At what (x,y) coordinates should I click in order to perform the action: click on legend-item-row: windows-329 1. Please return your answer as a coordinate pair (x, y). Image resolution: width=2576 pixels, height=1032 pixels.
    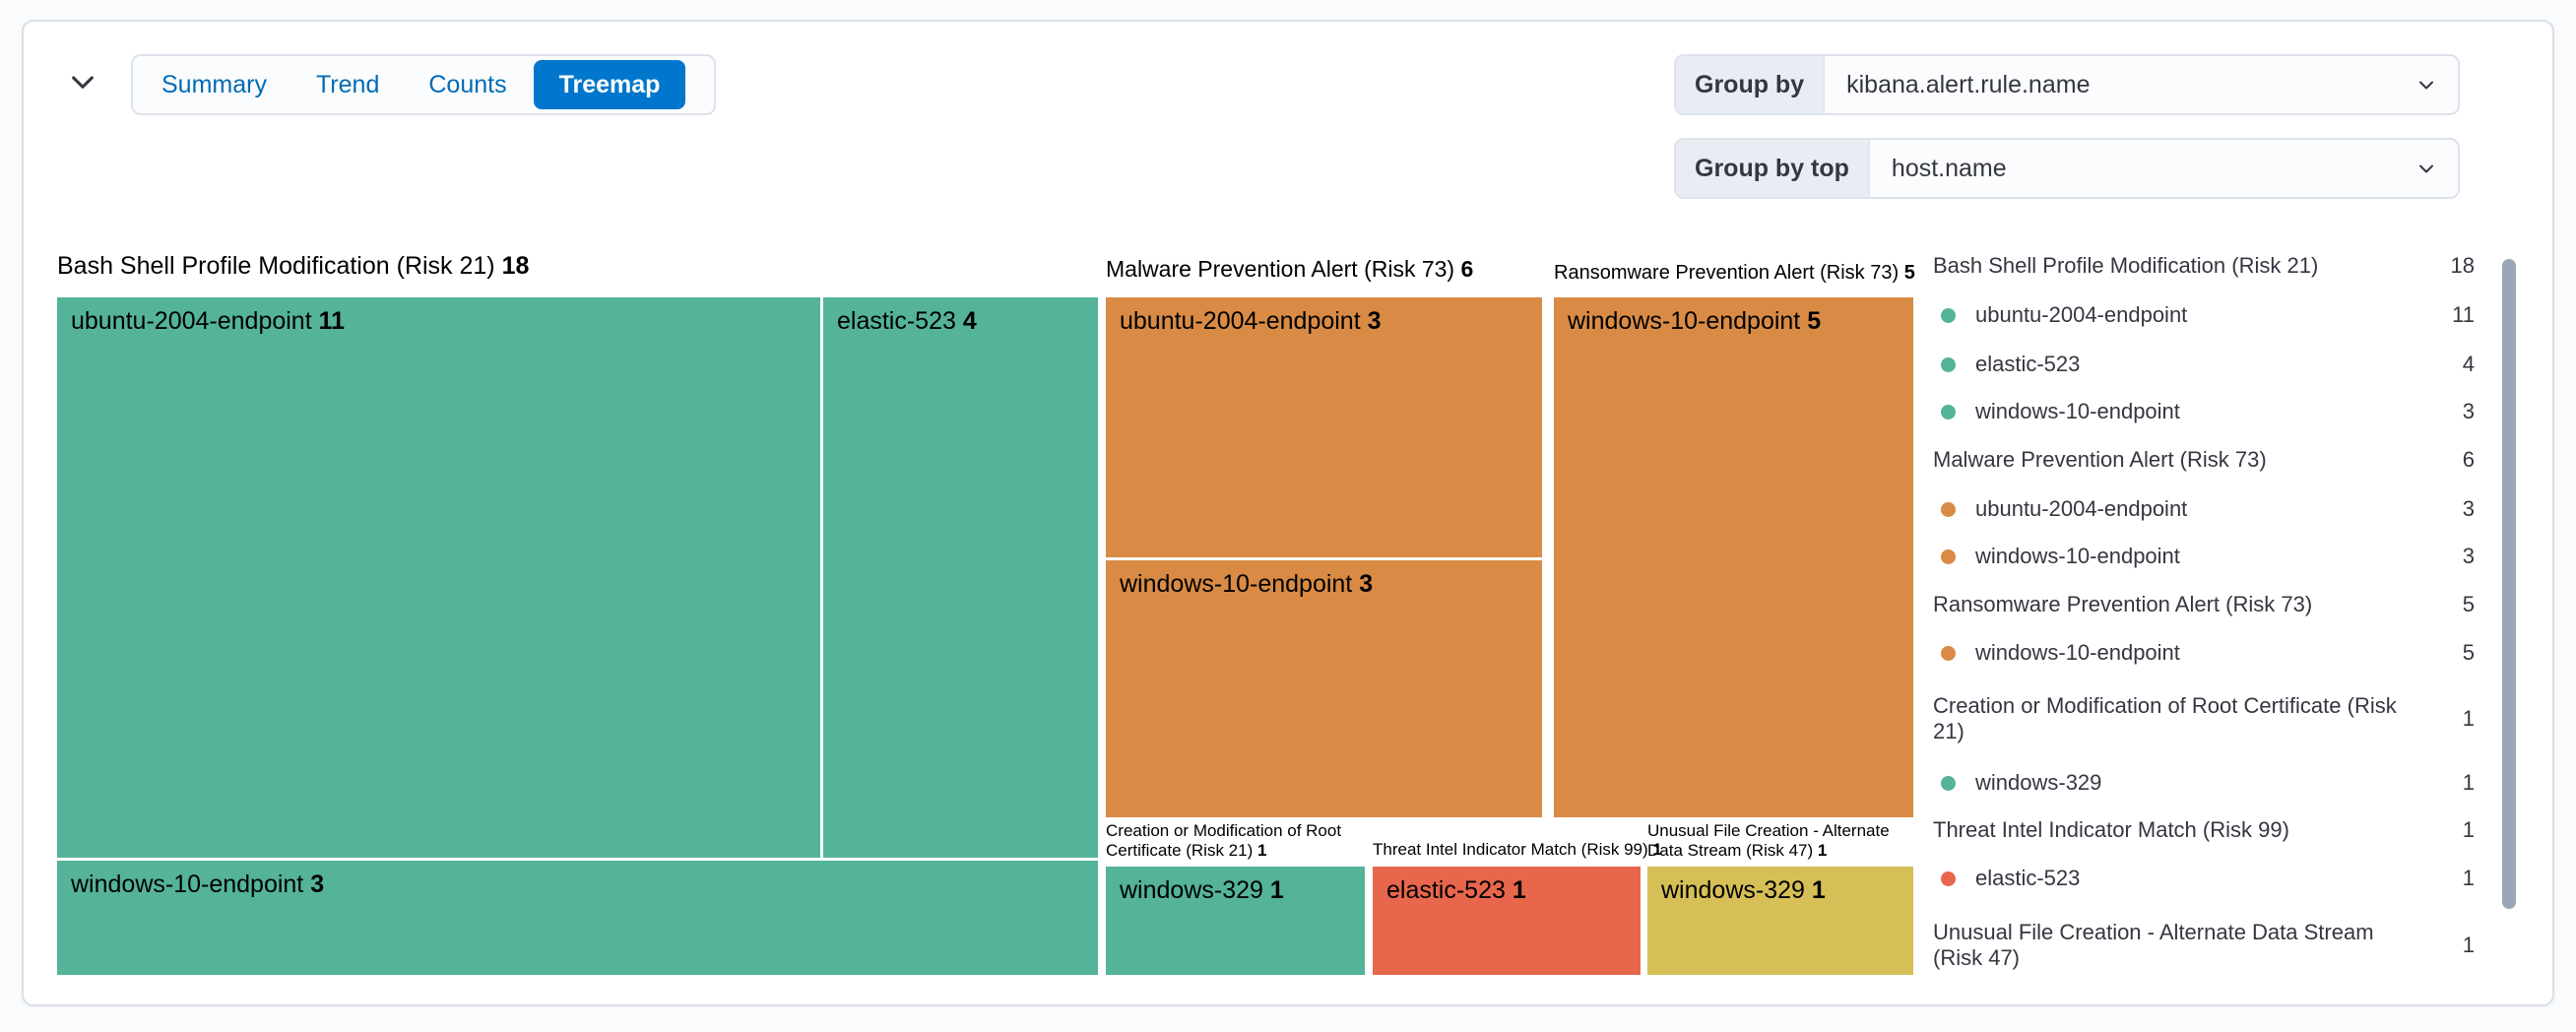
    Looking at the image, I should click on (2205, 783).